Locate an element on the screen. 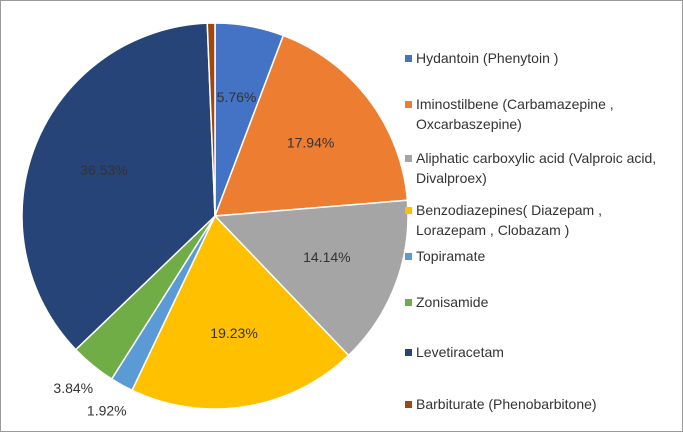 The width and height of the screenshot is (683, 432). legend-item: Barbiturate (Phenobarbitone) is located at coordinates (540, 404).